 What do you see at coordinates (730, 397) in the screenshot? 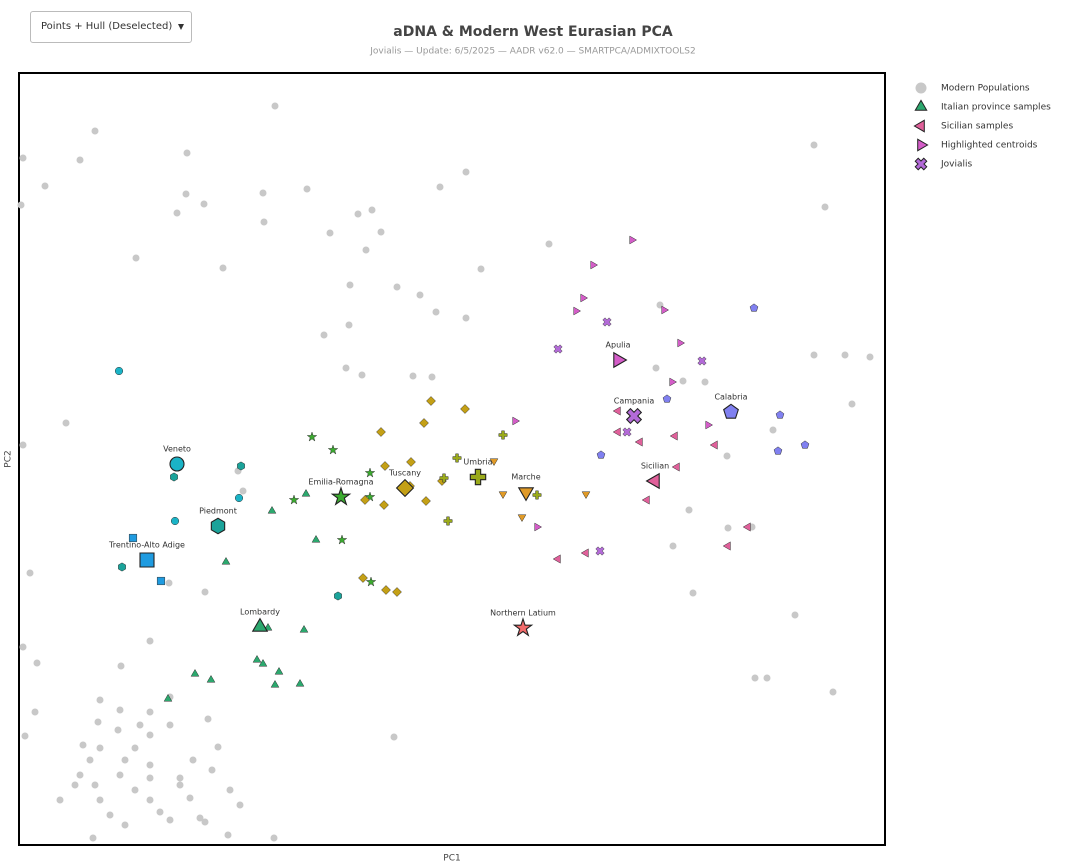
I see `centroid-label: Calabria` at bounding box center [730, 397].